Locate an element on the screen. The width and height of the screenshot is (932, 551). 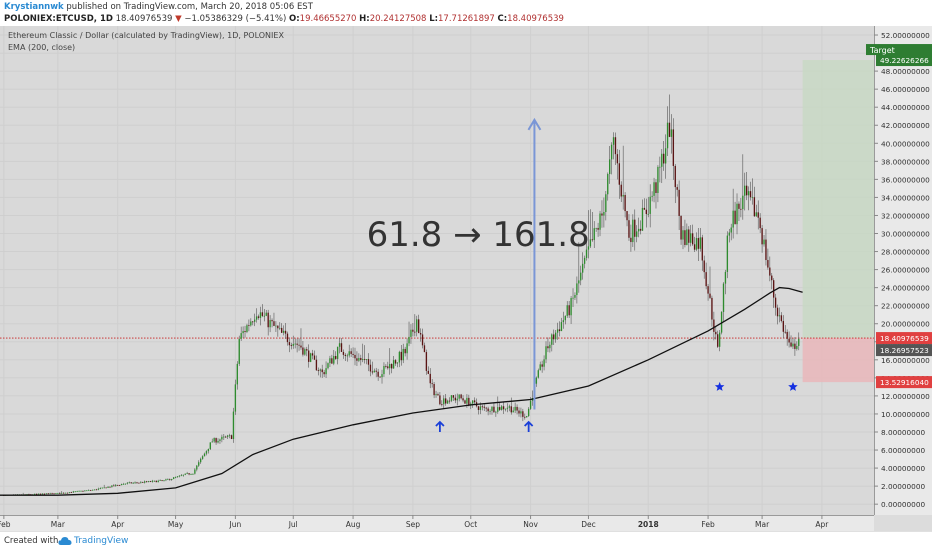
tradingview-cloud-icon is located at coordinates (65, 541).